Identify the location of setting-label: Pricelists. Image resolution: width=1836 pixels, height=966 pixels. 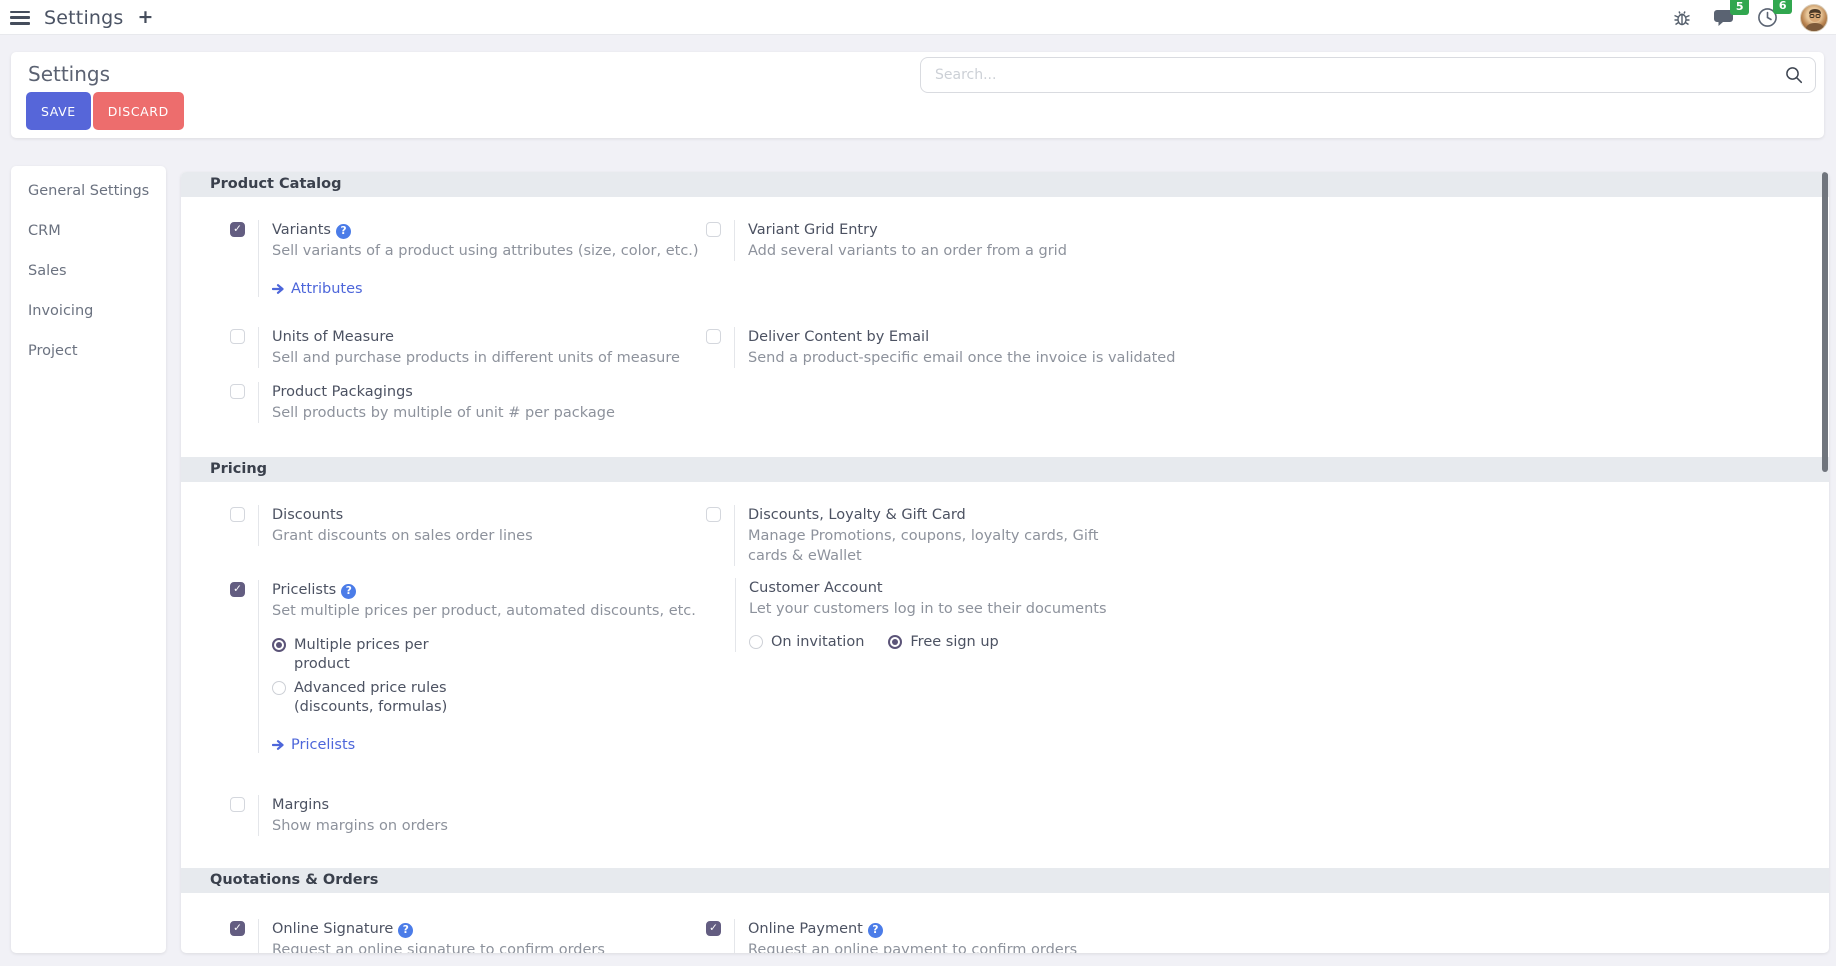
(304, 590).